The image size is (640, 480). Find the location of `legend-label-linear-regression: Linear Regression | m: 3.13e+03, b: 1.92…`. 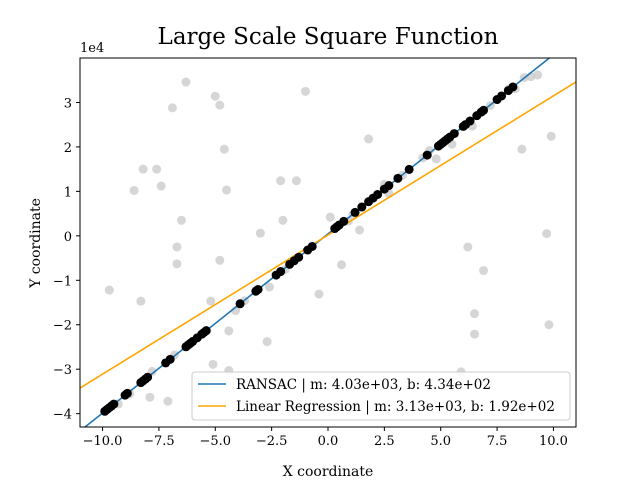

legend-label-linear-regression: Linear Regression | m: 3.13e+03, b: 1.92… is located at coordinates (395, 407).